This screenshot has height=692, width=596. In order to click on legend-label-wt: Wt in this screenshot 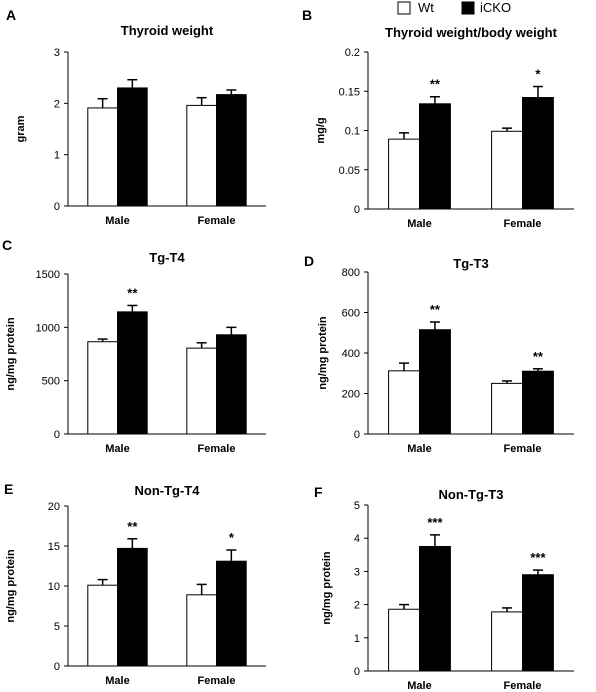, I will do `click(426, 7)`.